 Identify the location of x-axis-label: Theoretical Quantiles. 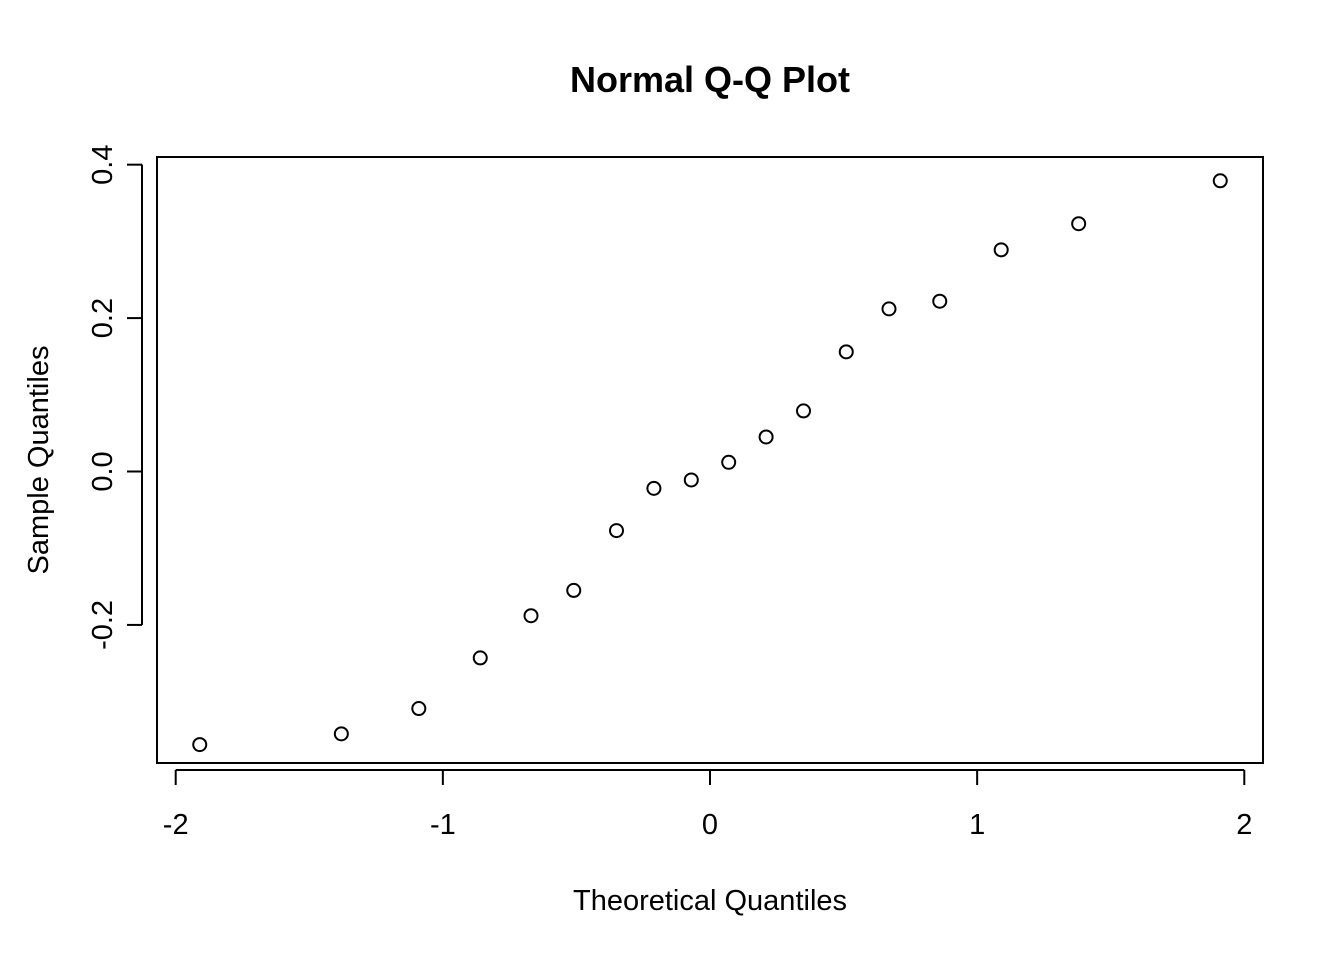
(710, 901).